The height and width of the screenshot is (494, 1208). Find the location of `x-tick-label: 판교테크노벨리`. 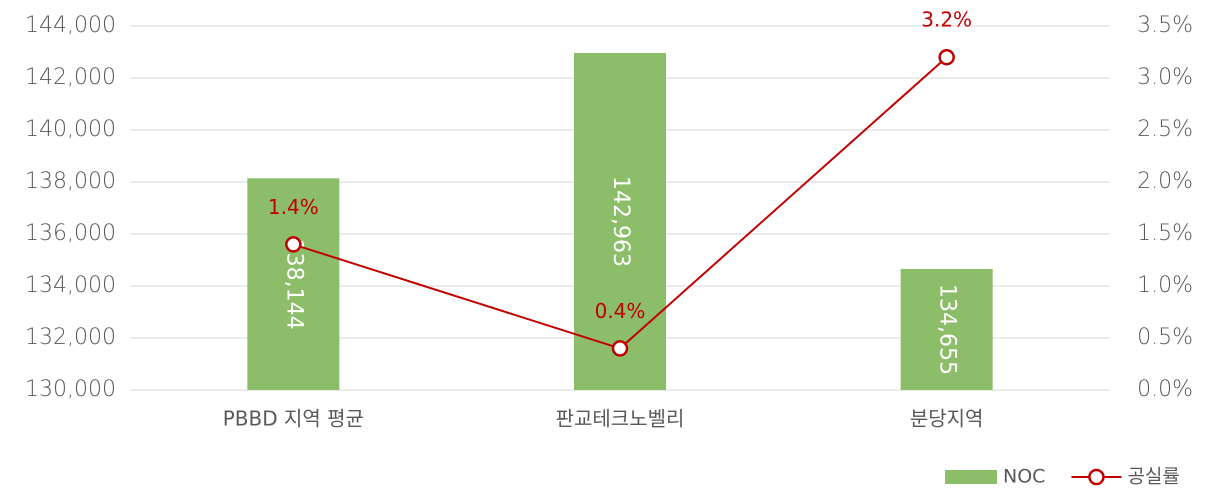

x-tick-label: 판교테크노벨리 is located at coordinates (620, 419).